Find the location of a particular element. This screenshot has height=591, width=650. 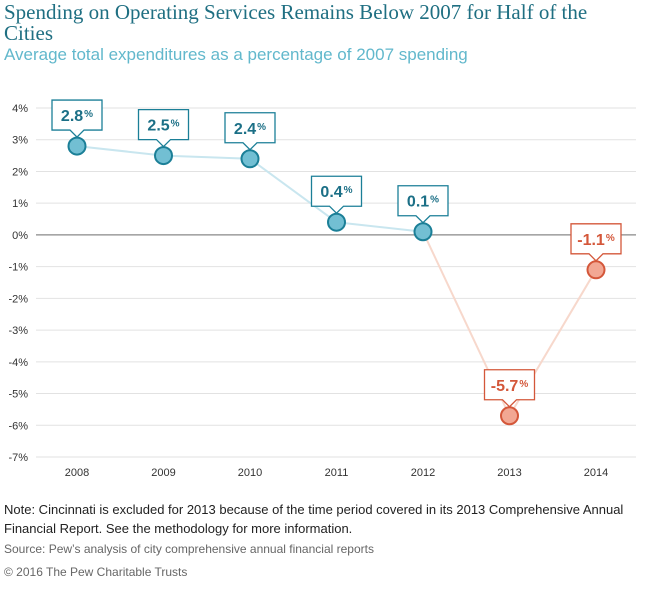

data-callout: 2.5% is located at coordinates (163, 128).